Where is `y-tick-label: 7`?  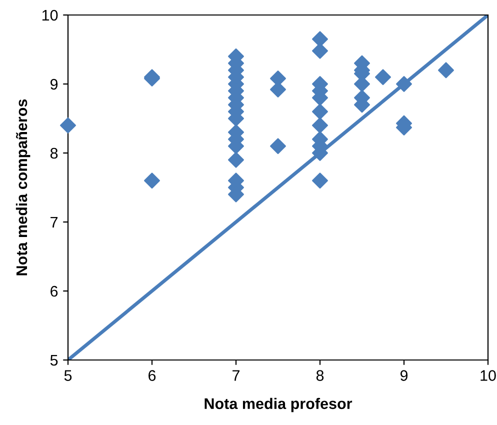 y-tick-label: 7 is located at coordinates (54, 222).